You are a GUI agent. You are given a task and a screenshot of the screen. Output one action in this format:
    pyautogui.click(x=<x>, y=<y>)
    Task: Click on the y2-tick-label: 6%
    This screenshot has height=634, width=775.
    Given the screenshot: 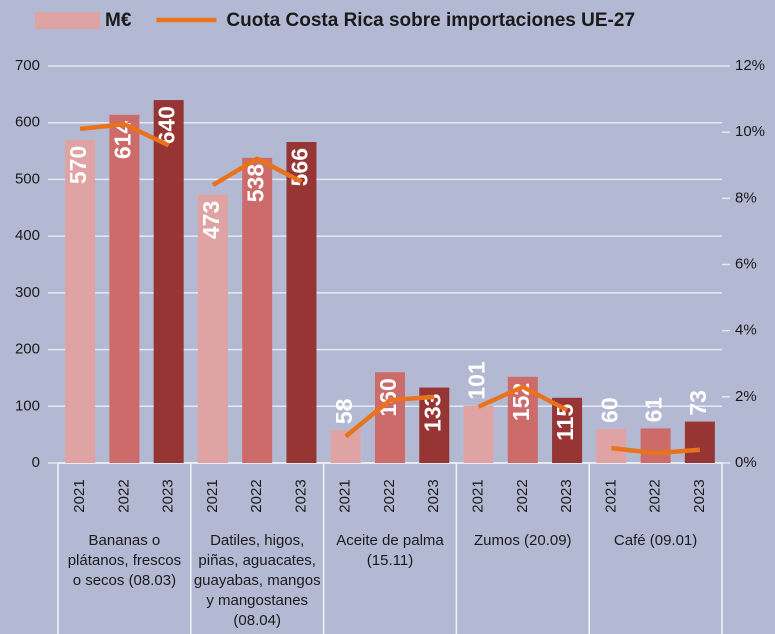 What is the action you would take?
    pyautogui.click(x=746, y=263)
    